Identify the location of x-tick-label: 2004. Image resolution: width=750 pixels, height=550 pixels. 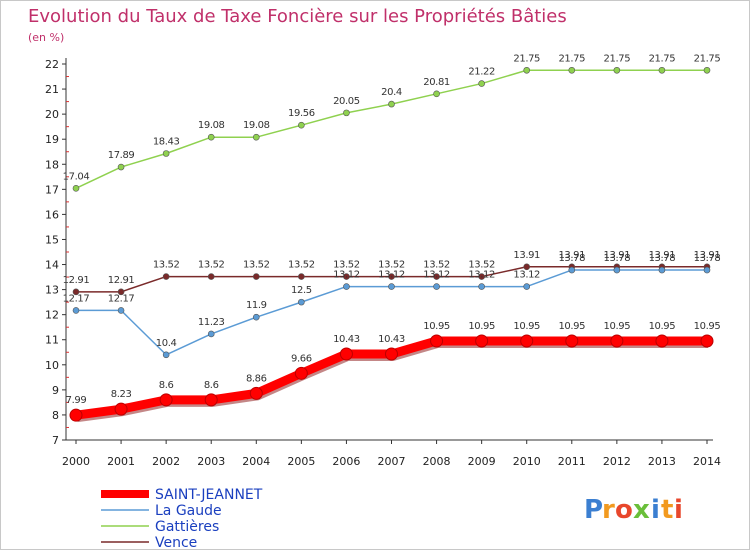
(256, 461).